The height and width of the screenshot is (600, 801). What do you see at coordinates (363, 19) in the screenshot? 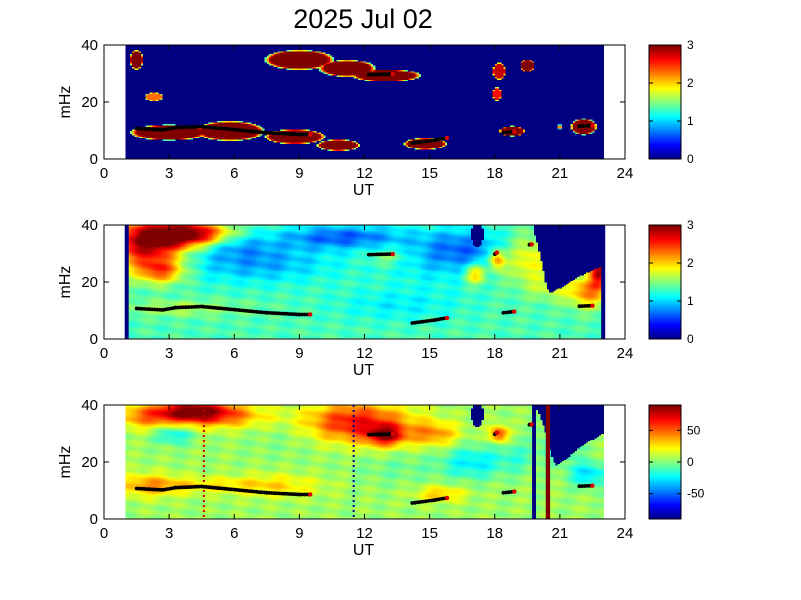
I see `figure-title: 2025 Jul 02` at bounding box center [363, 19].